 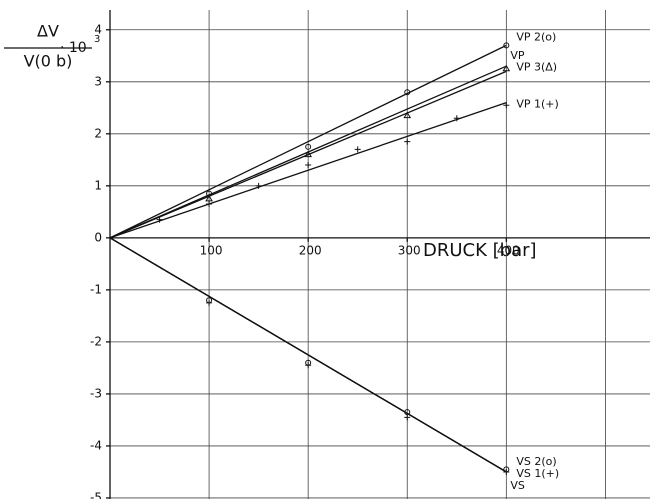 I want to click on y-label-denominator: V(0 b), so click(x=48, y=61).